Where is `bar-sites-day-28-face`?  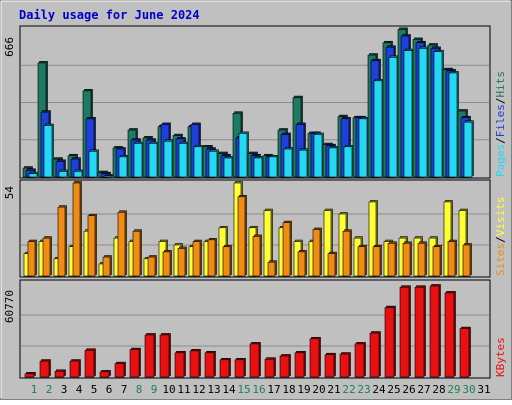
bar-sites-day-28-face is located at coordinates (436, 261).